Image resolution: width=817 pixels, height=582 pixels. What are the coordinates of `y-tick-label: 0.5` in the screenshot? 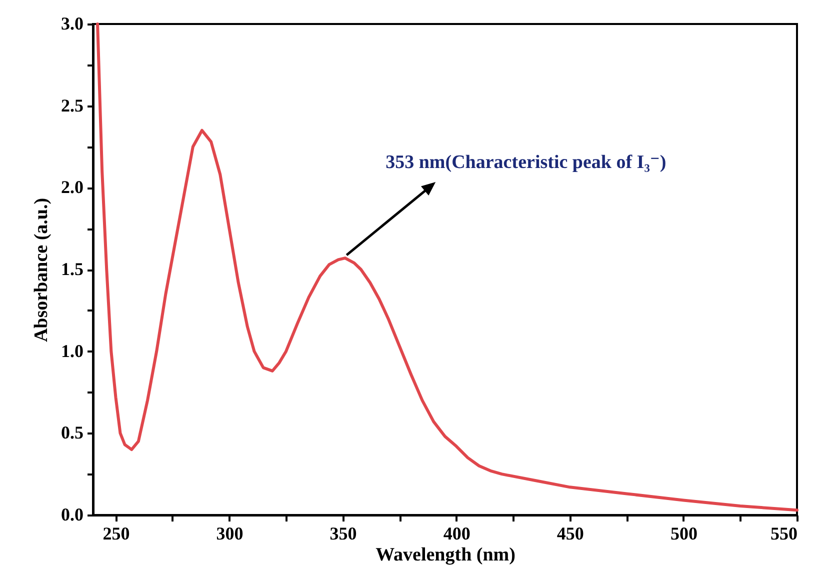 It's located at (72, 432).